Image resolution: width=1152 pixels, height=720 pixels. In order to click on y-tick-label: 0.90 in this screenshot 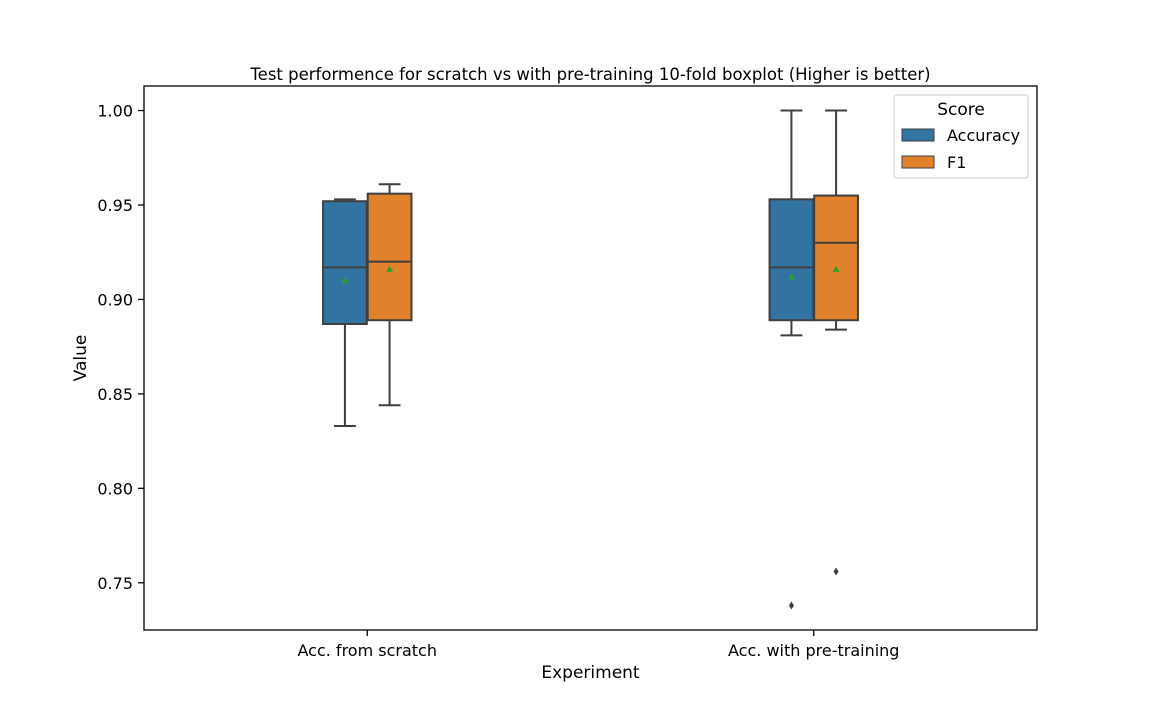, I will do `click(115, 299)`.